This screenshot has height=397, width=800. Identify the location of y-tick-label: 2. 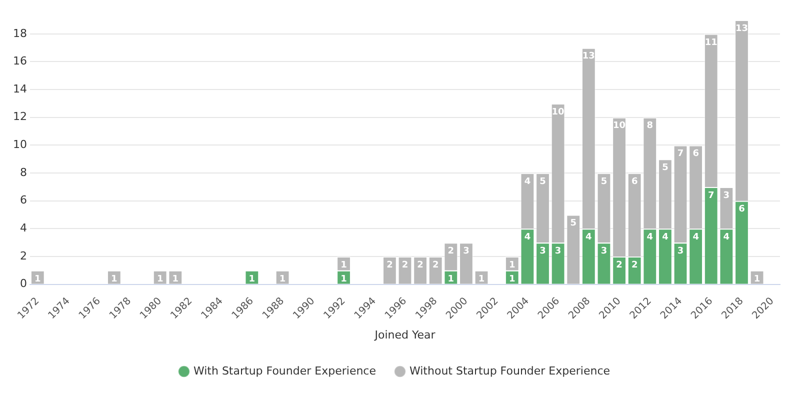
(23, 255).